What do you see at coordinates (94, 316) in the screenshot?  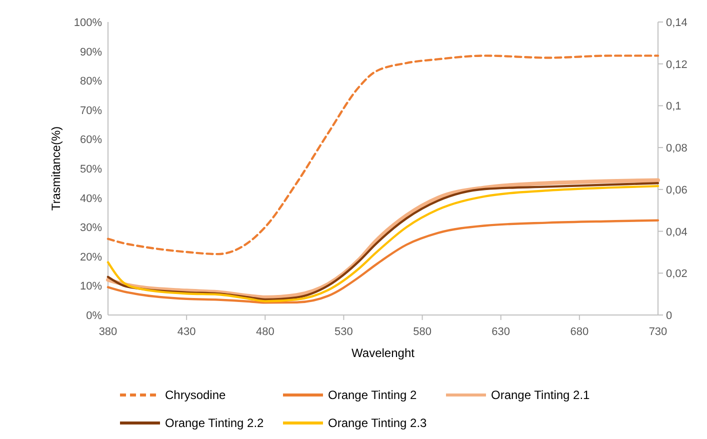 I see `y-tick-label: 0%` at bounding box center [94, 316].